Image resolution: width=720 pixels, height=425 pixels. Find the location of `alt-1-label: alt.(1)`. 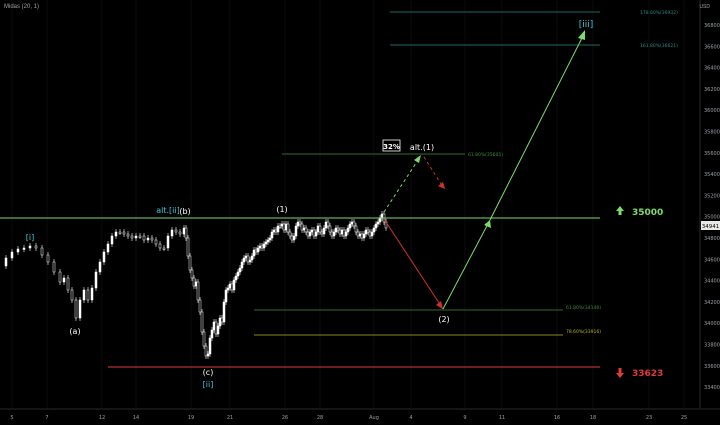

alt-1-label: alt.(1) is located at coordinates (422, 147).